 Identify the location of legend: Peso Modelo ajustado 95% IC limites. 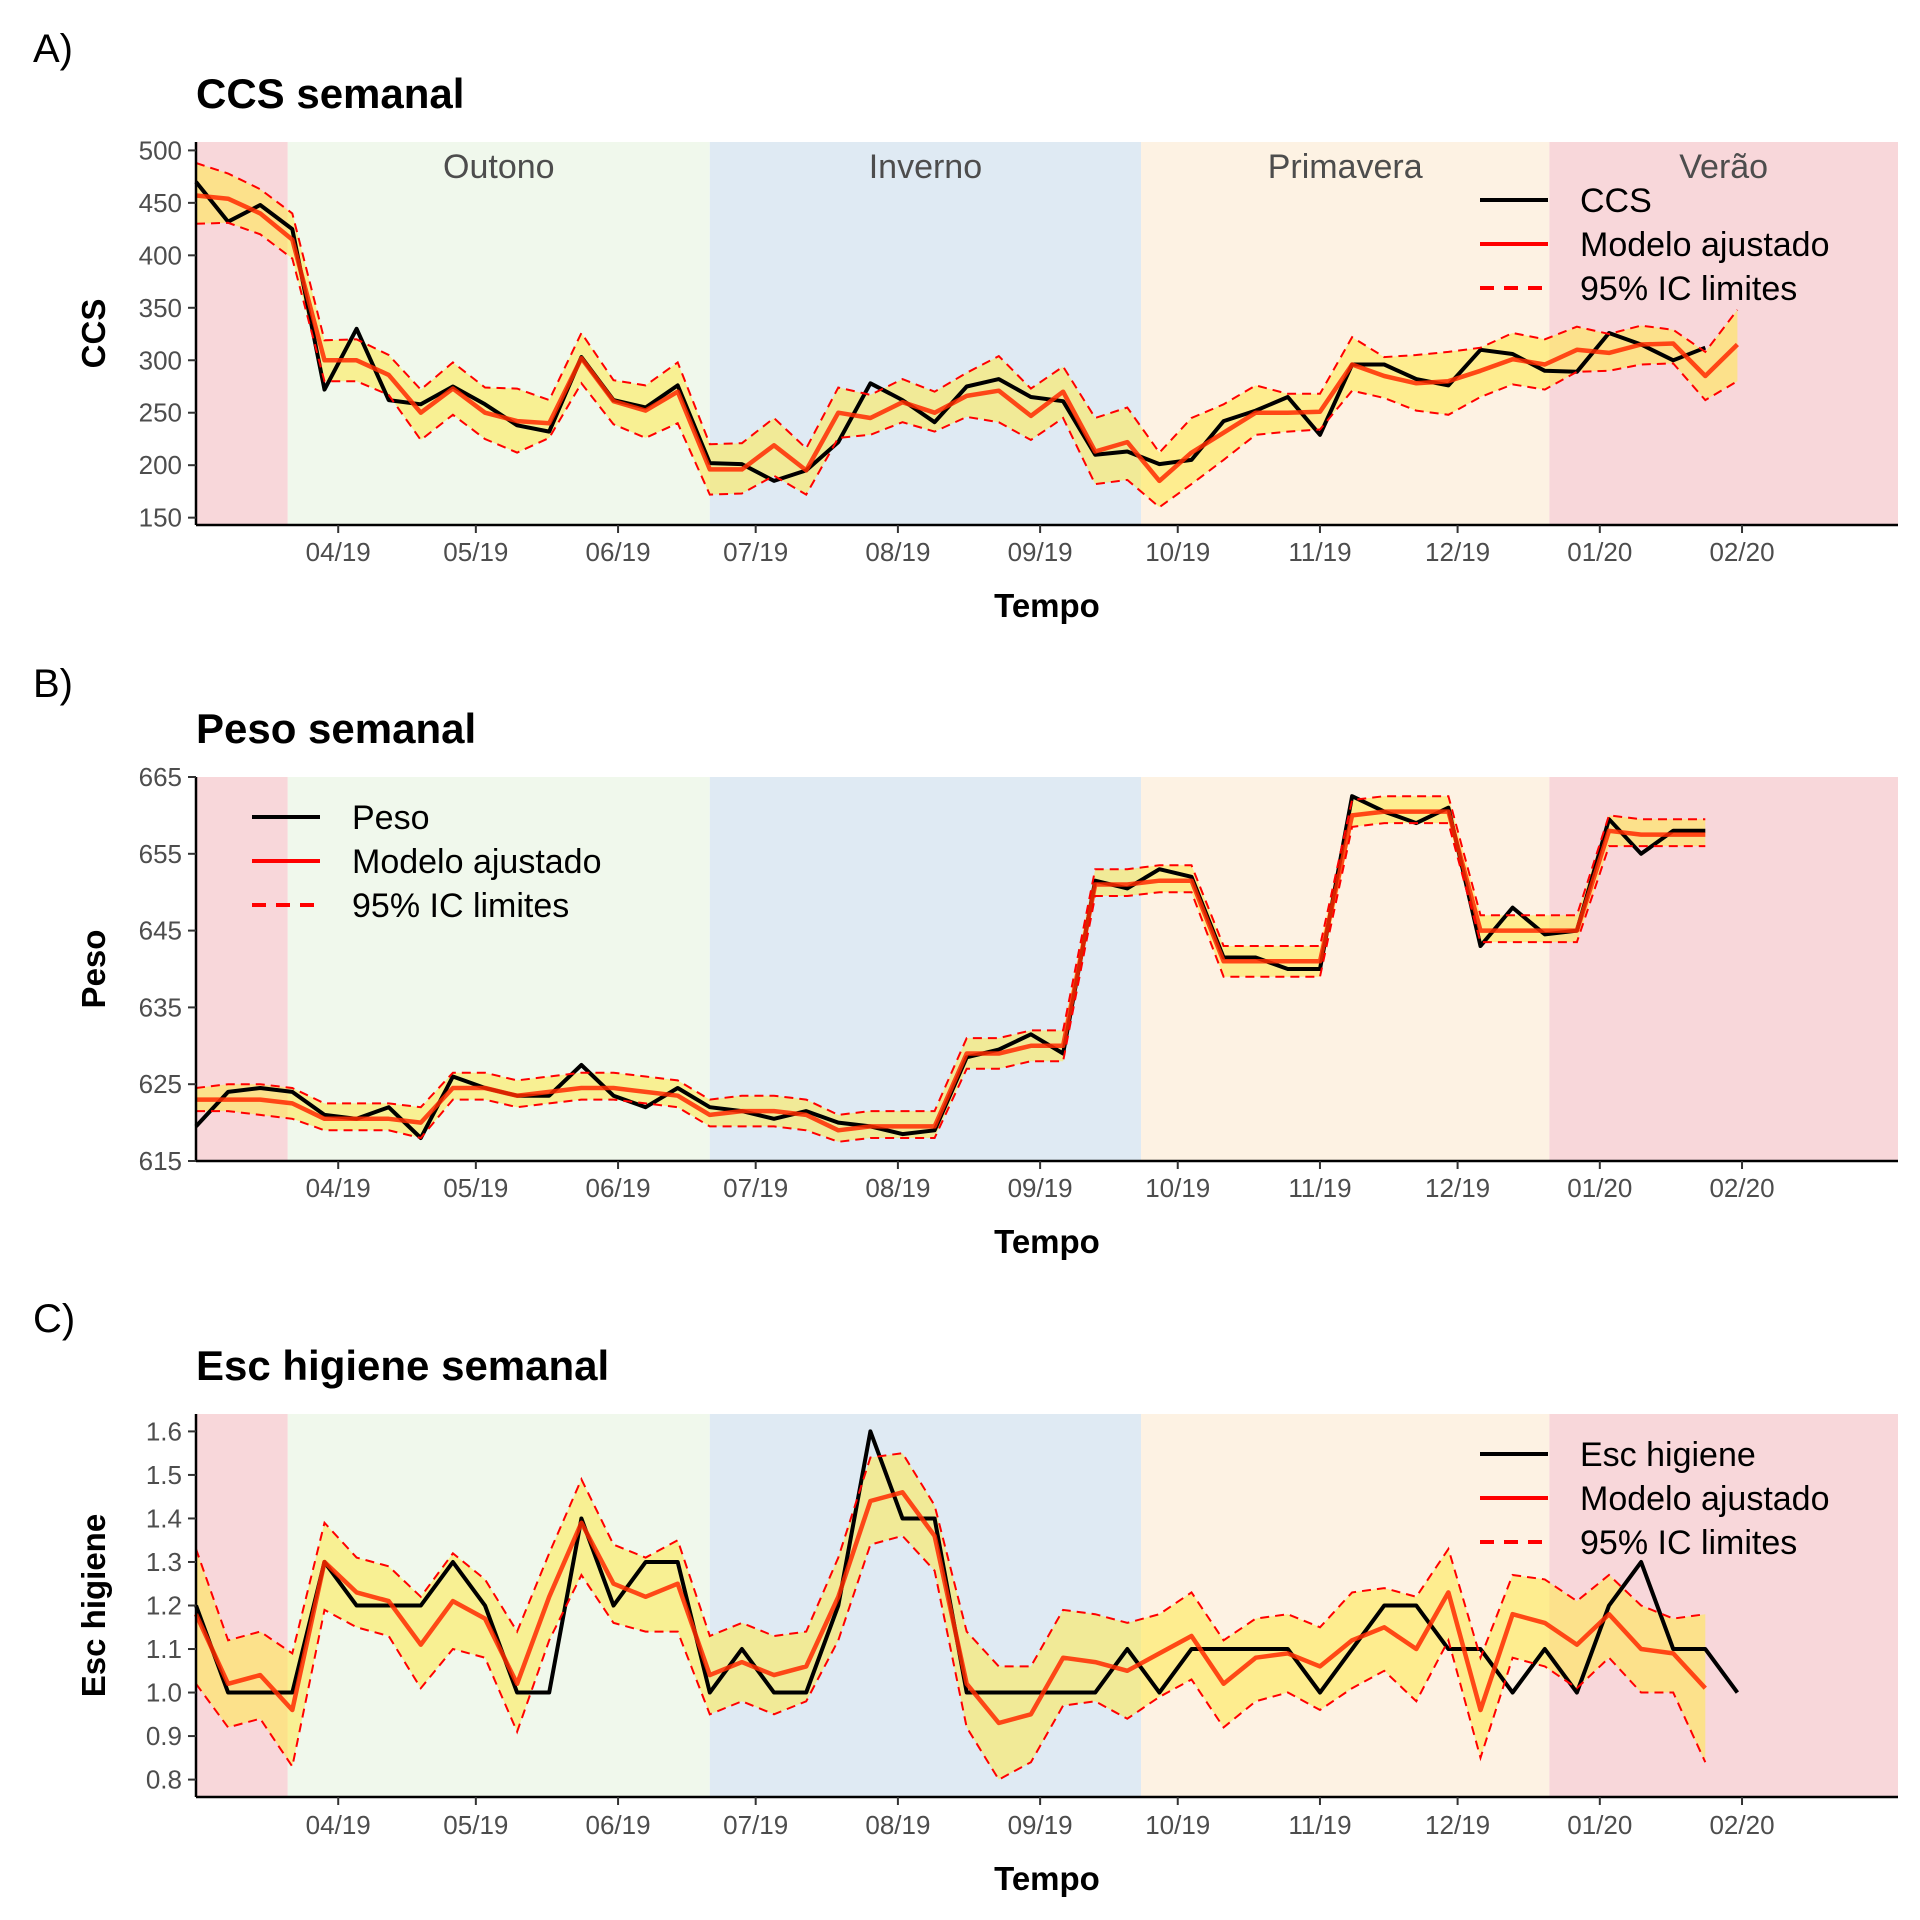
(427, 862).